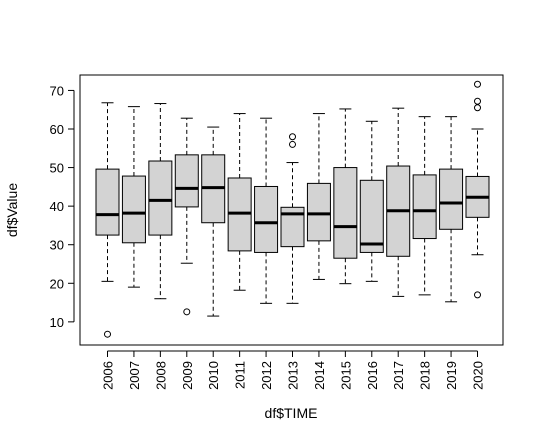 Image resolution: width=545 pixels, height=443 pixels. I want to click on box-2008, so click(160, 201).